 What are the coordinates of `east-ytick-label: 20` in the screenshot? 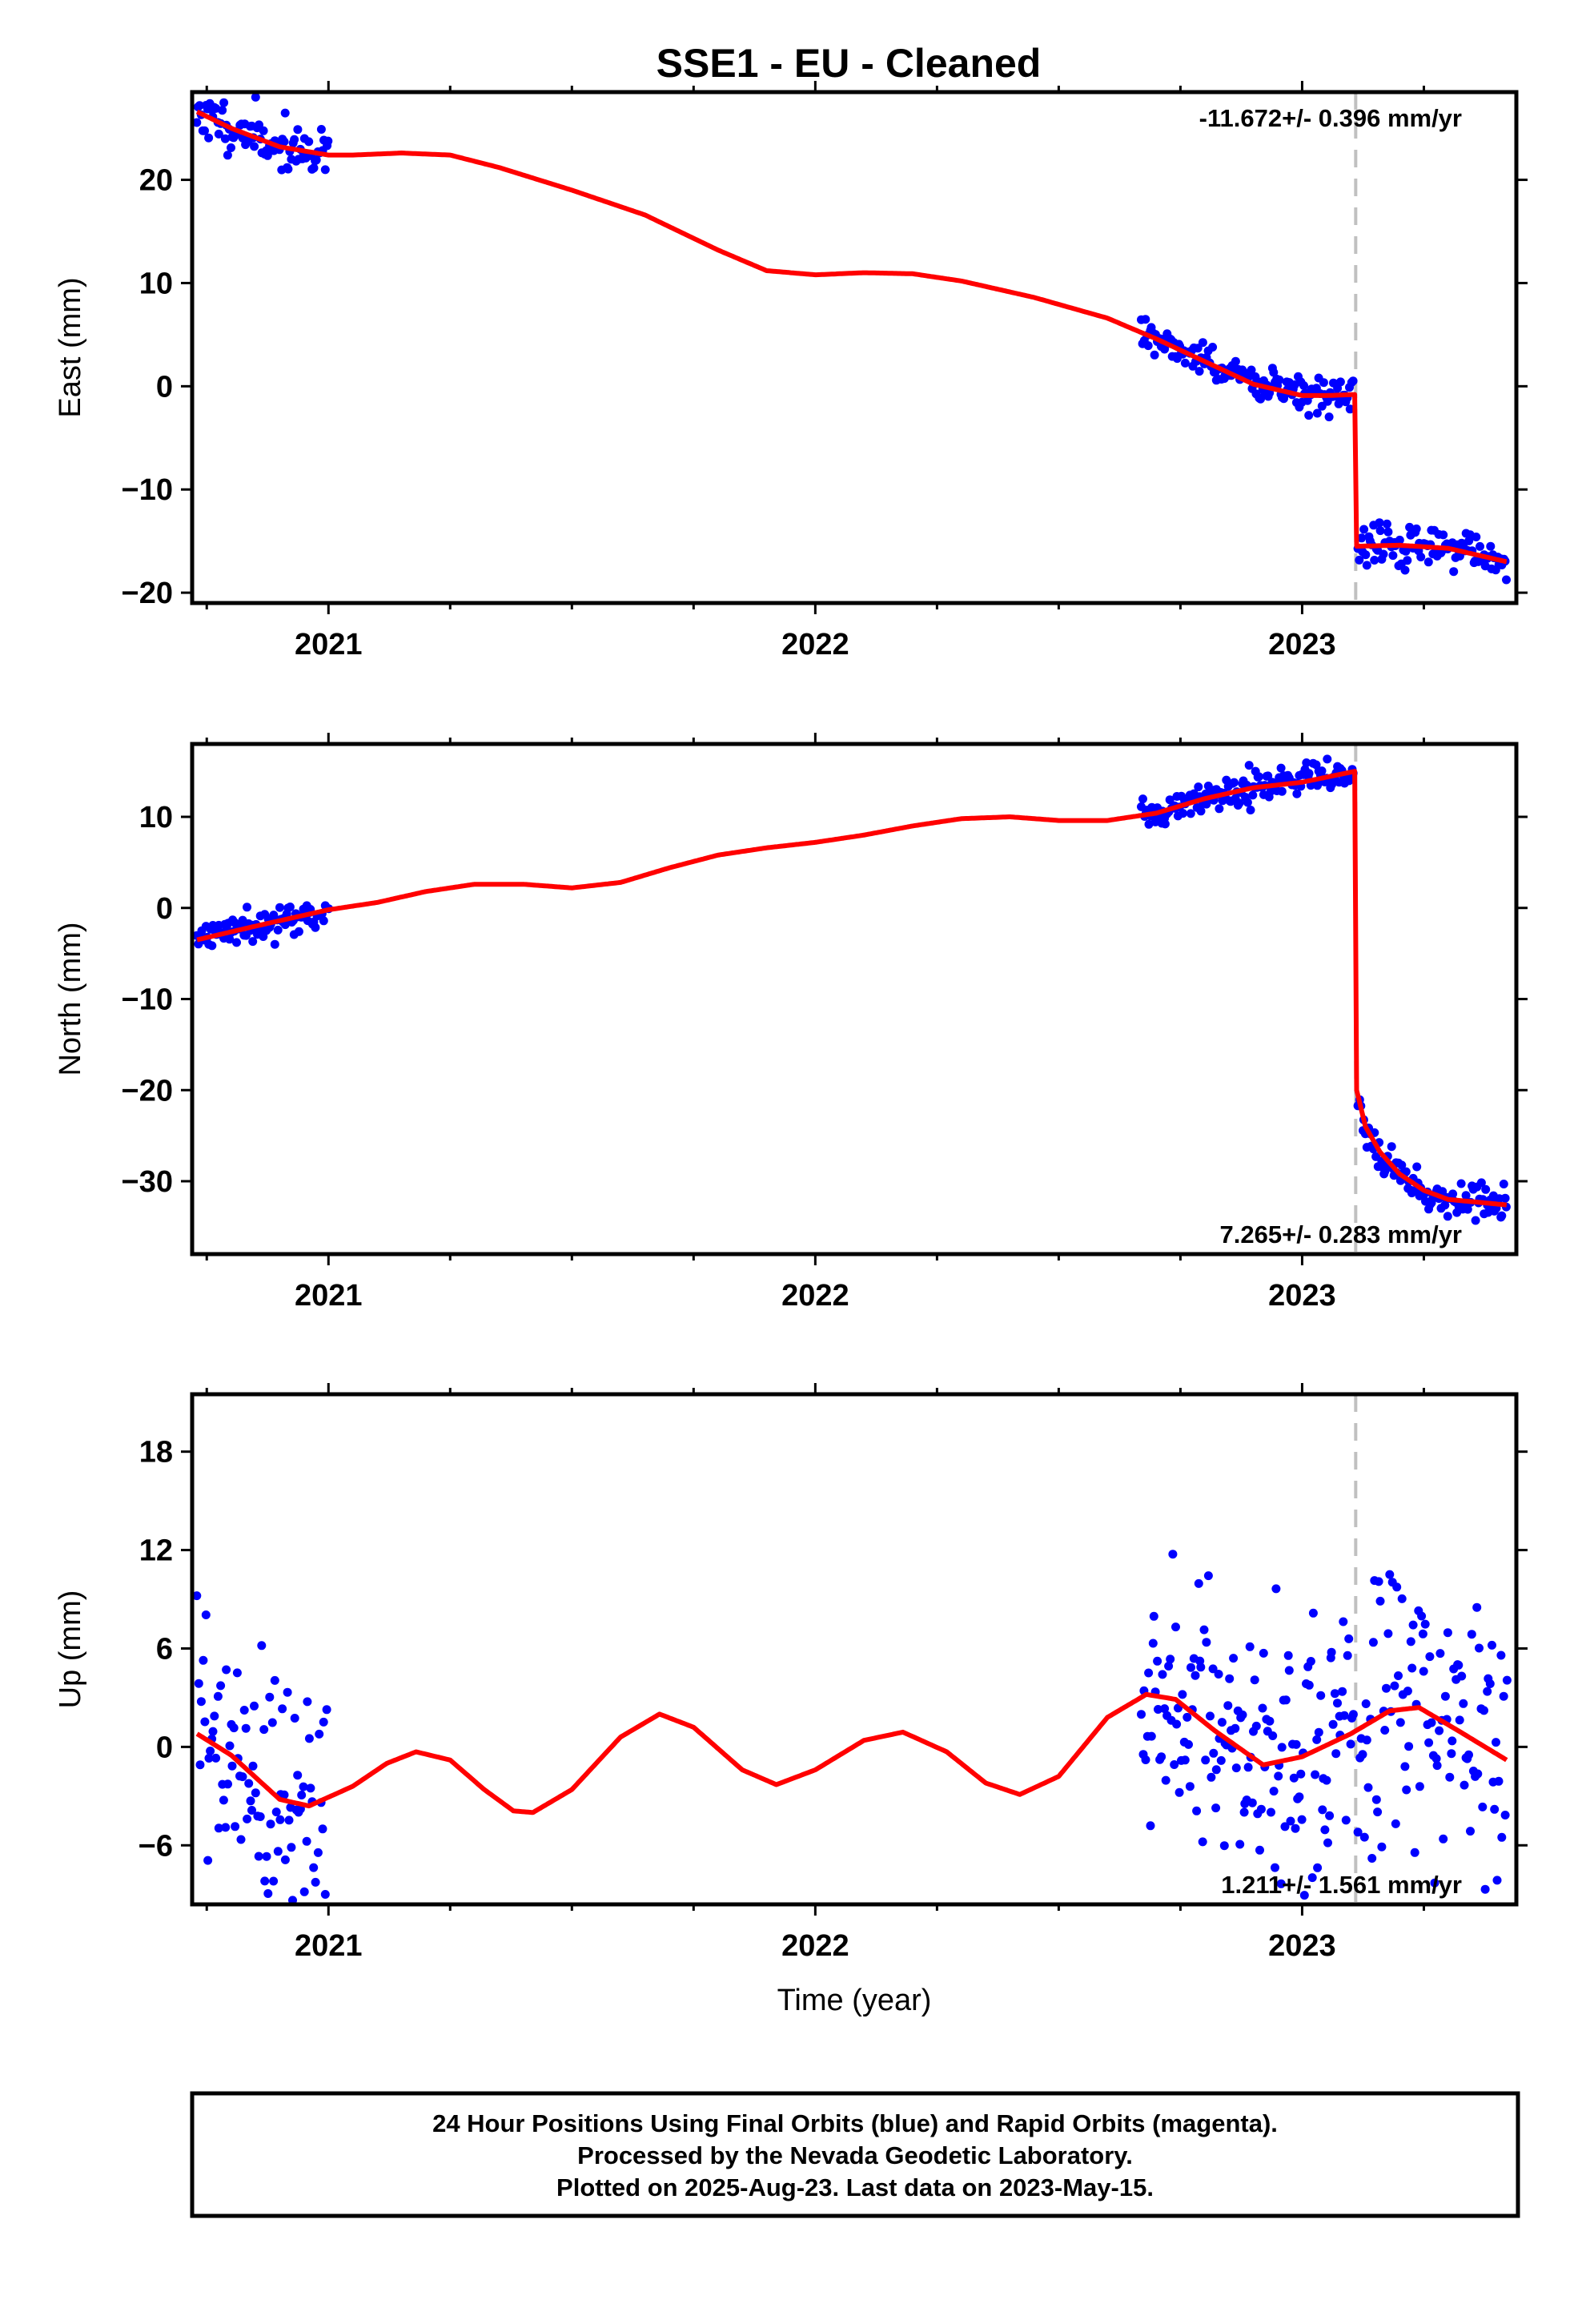 It's located at (156, 181).